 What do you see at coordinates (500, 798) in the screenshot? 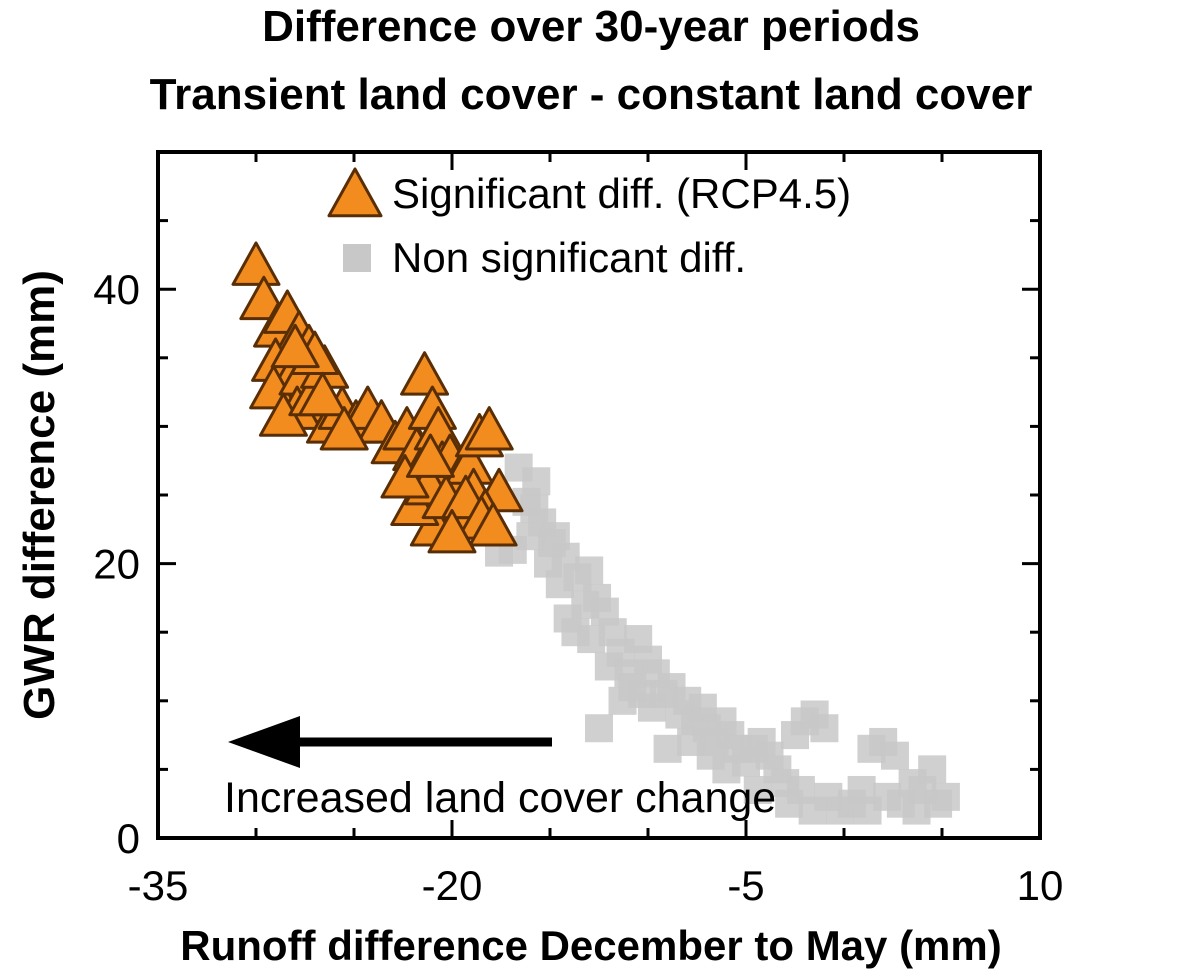
I see `annotation-text: Increased land cover change` at bounding box center [500, 798].